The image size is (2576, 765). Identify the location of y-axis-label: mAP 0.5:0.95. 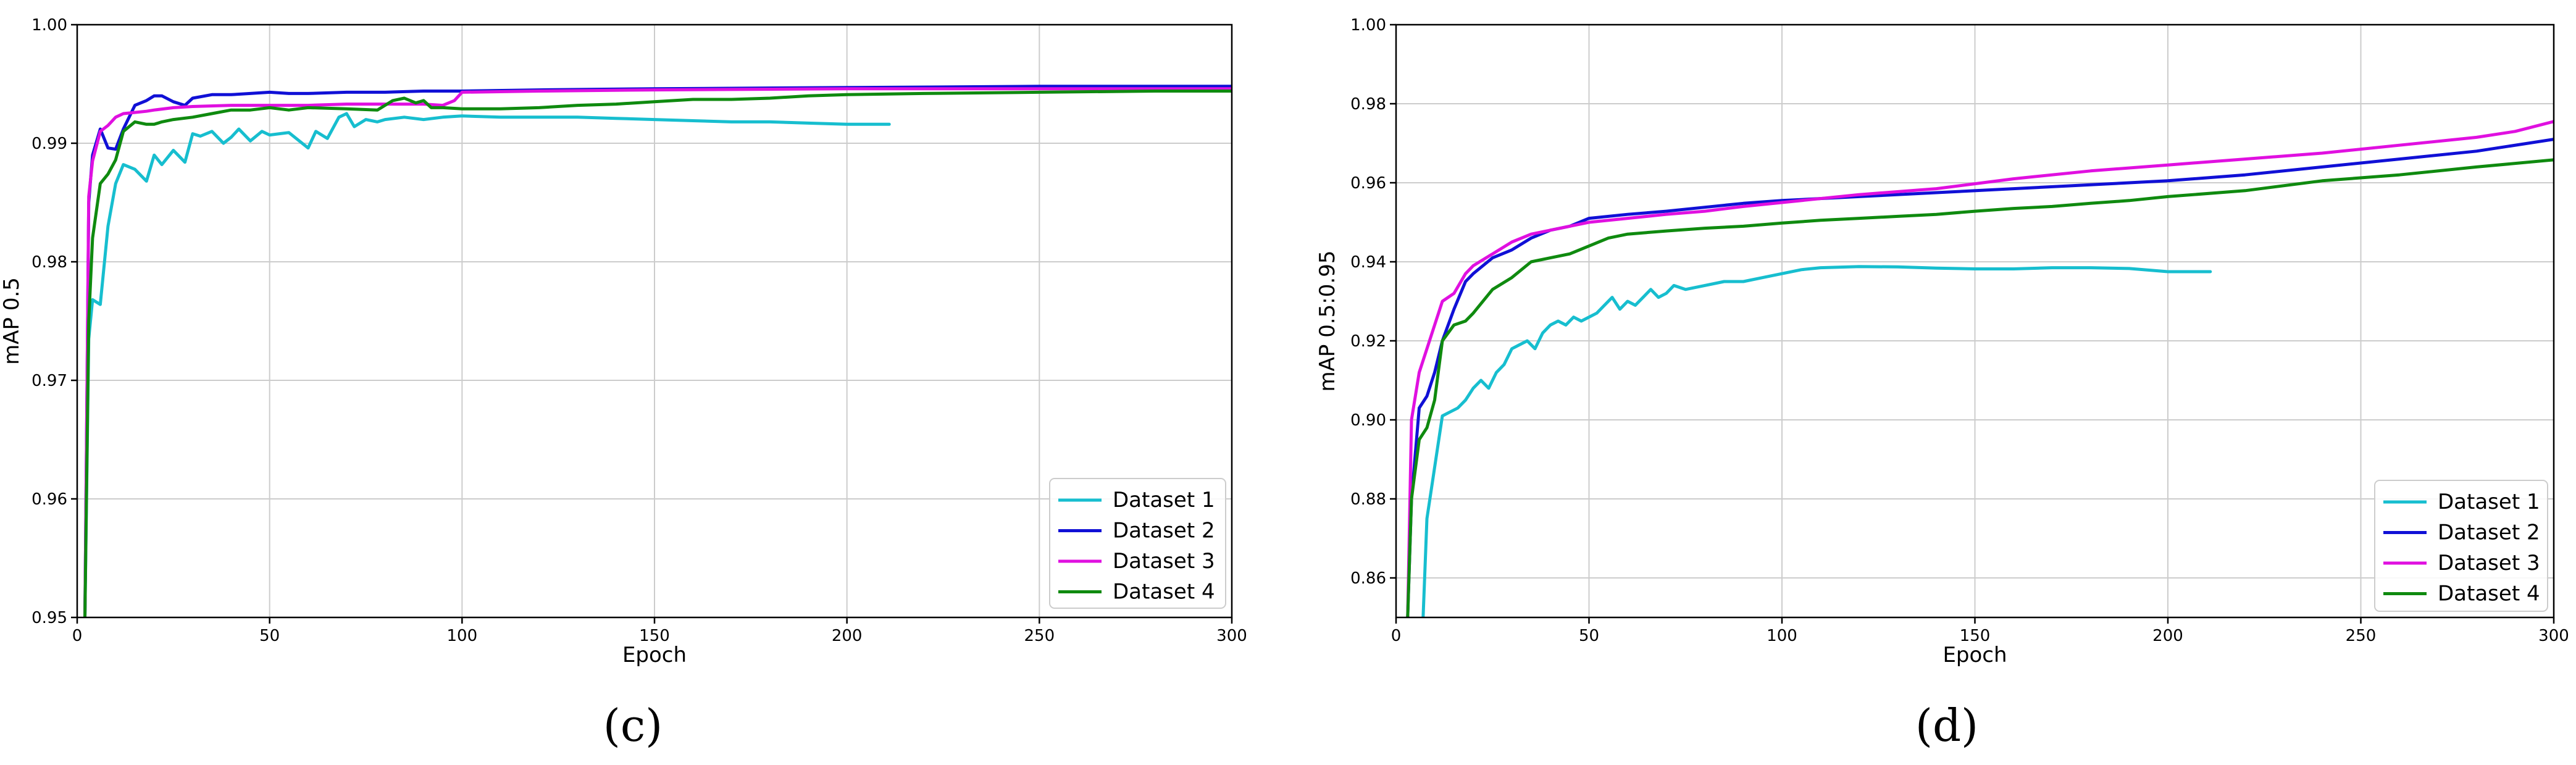
(1327, 321).